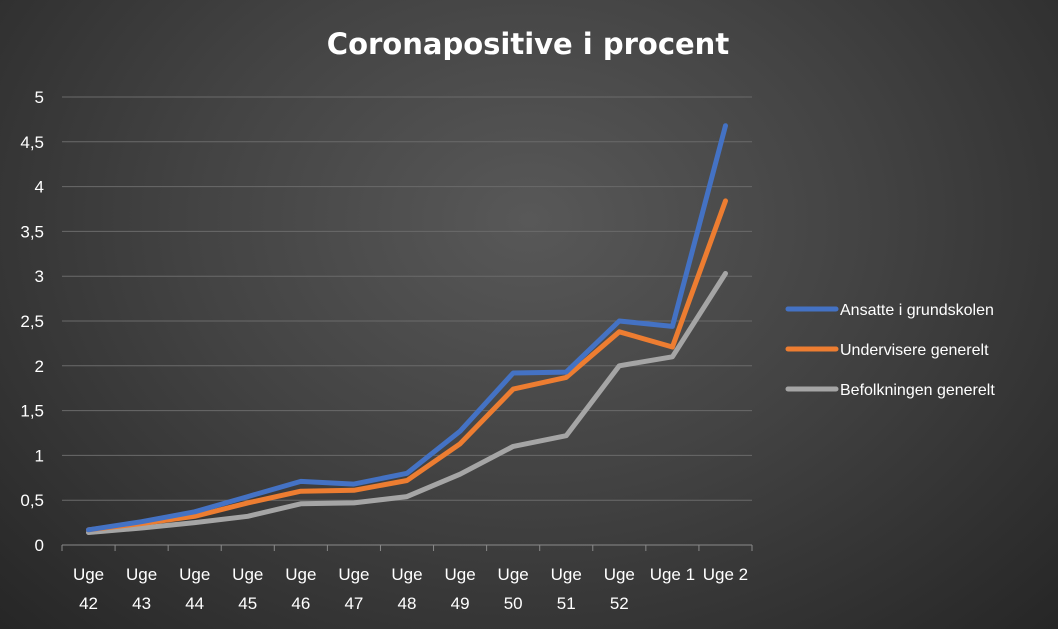  I want to click on x-tick-label: Uge 51, so click(566, 589).